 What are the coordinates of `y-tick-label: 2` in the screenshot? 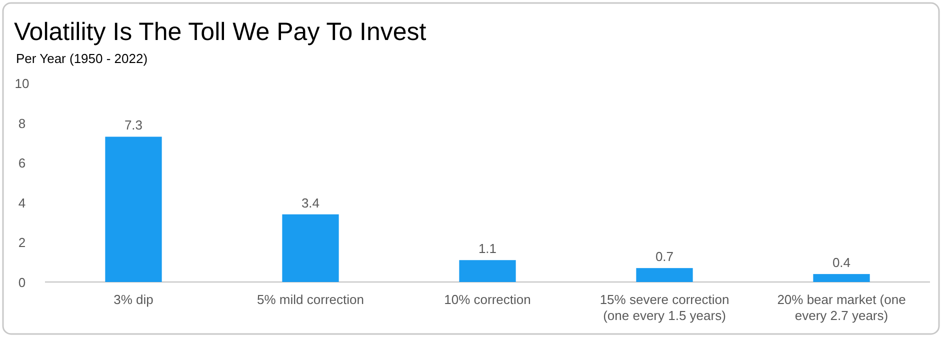 It's located at (22, 242).